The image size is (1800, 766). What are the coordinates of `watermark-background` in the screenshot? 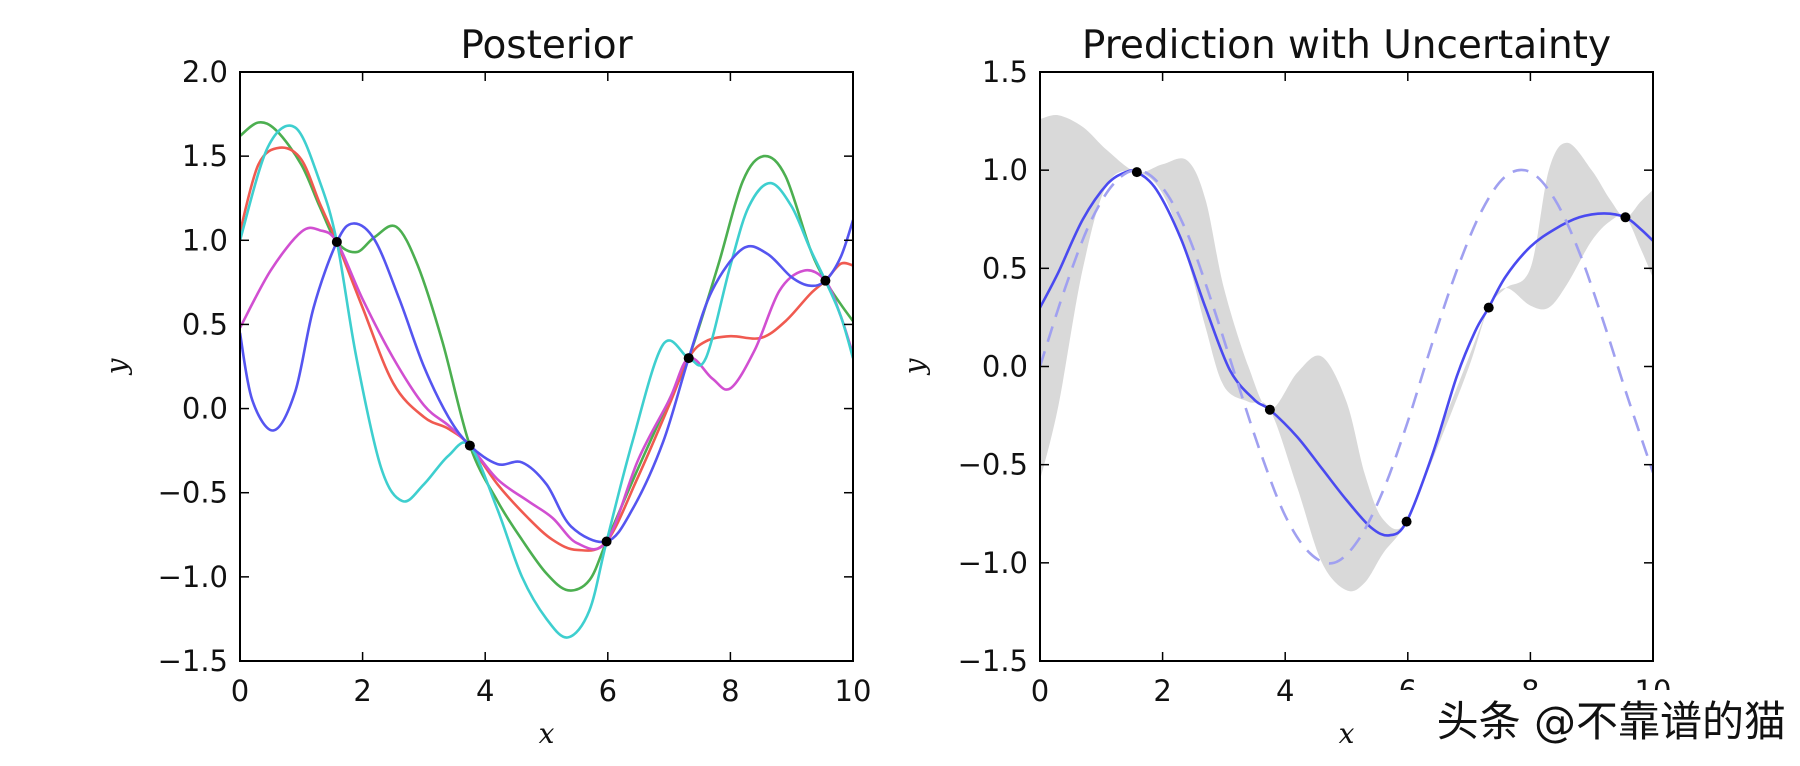 It's located at (1592, 720).